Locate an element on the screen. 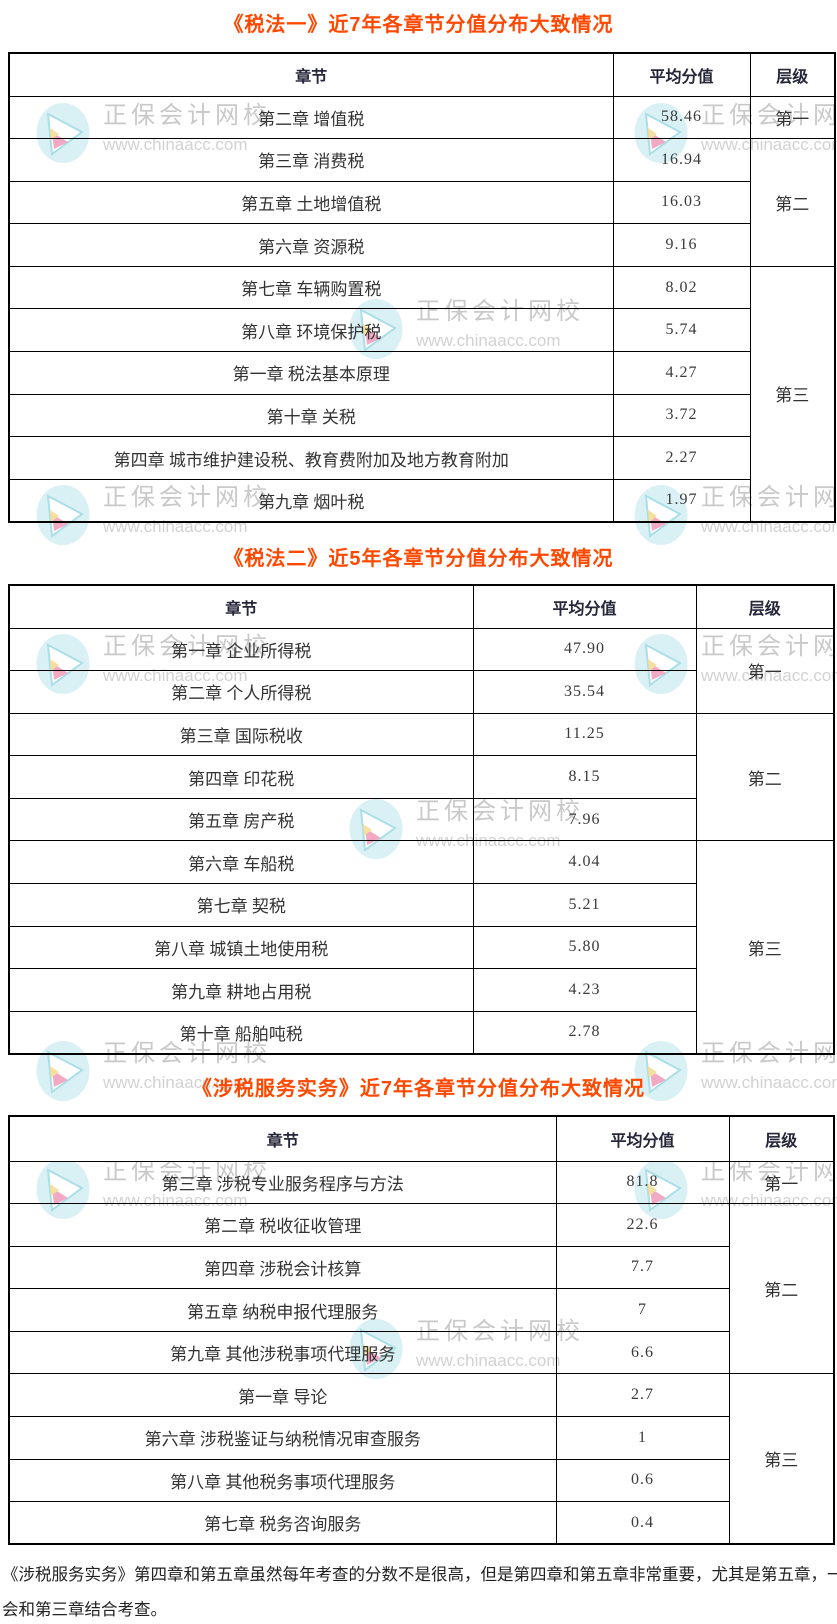 This screenshot has height=1624, width=837. score-cell: 7.96 is located at coordinates (584, 819).